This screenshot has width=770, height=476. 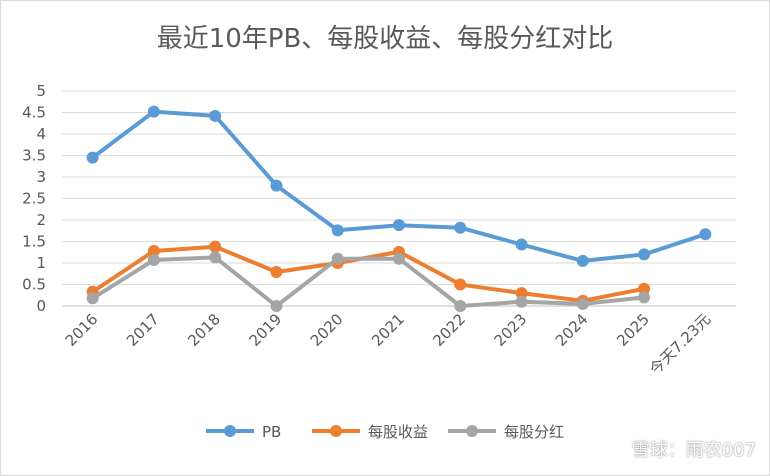 I want to click on x-tick-label: 2021, so click(x=388, y=330).